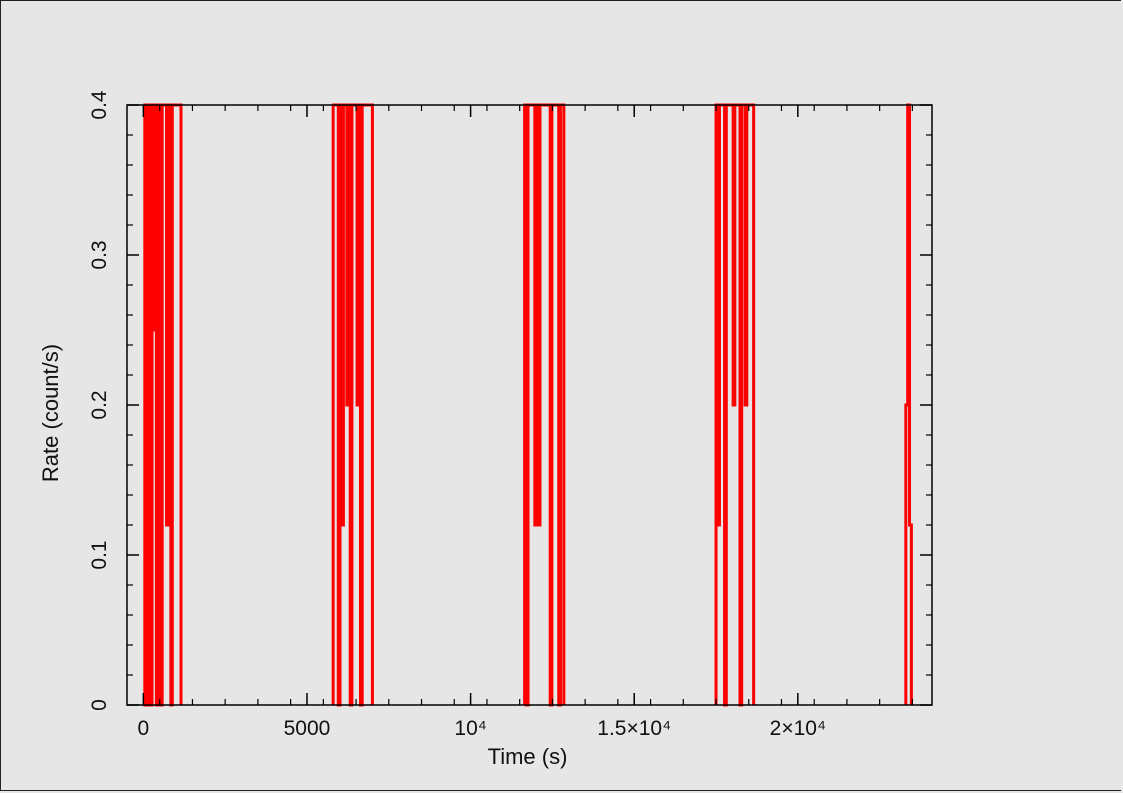  Describe the element at coordinates (470, 728) in the screenshot. I see `x-tick-label: 10⁴` at that location.